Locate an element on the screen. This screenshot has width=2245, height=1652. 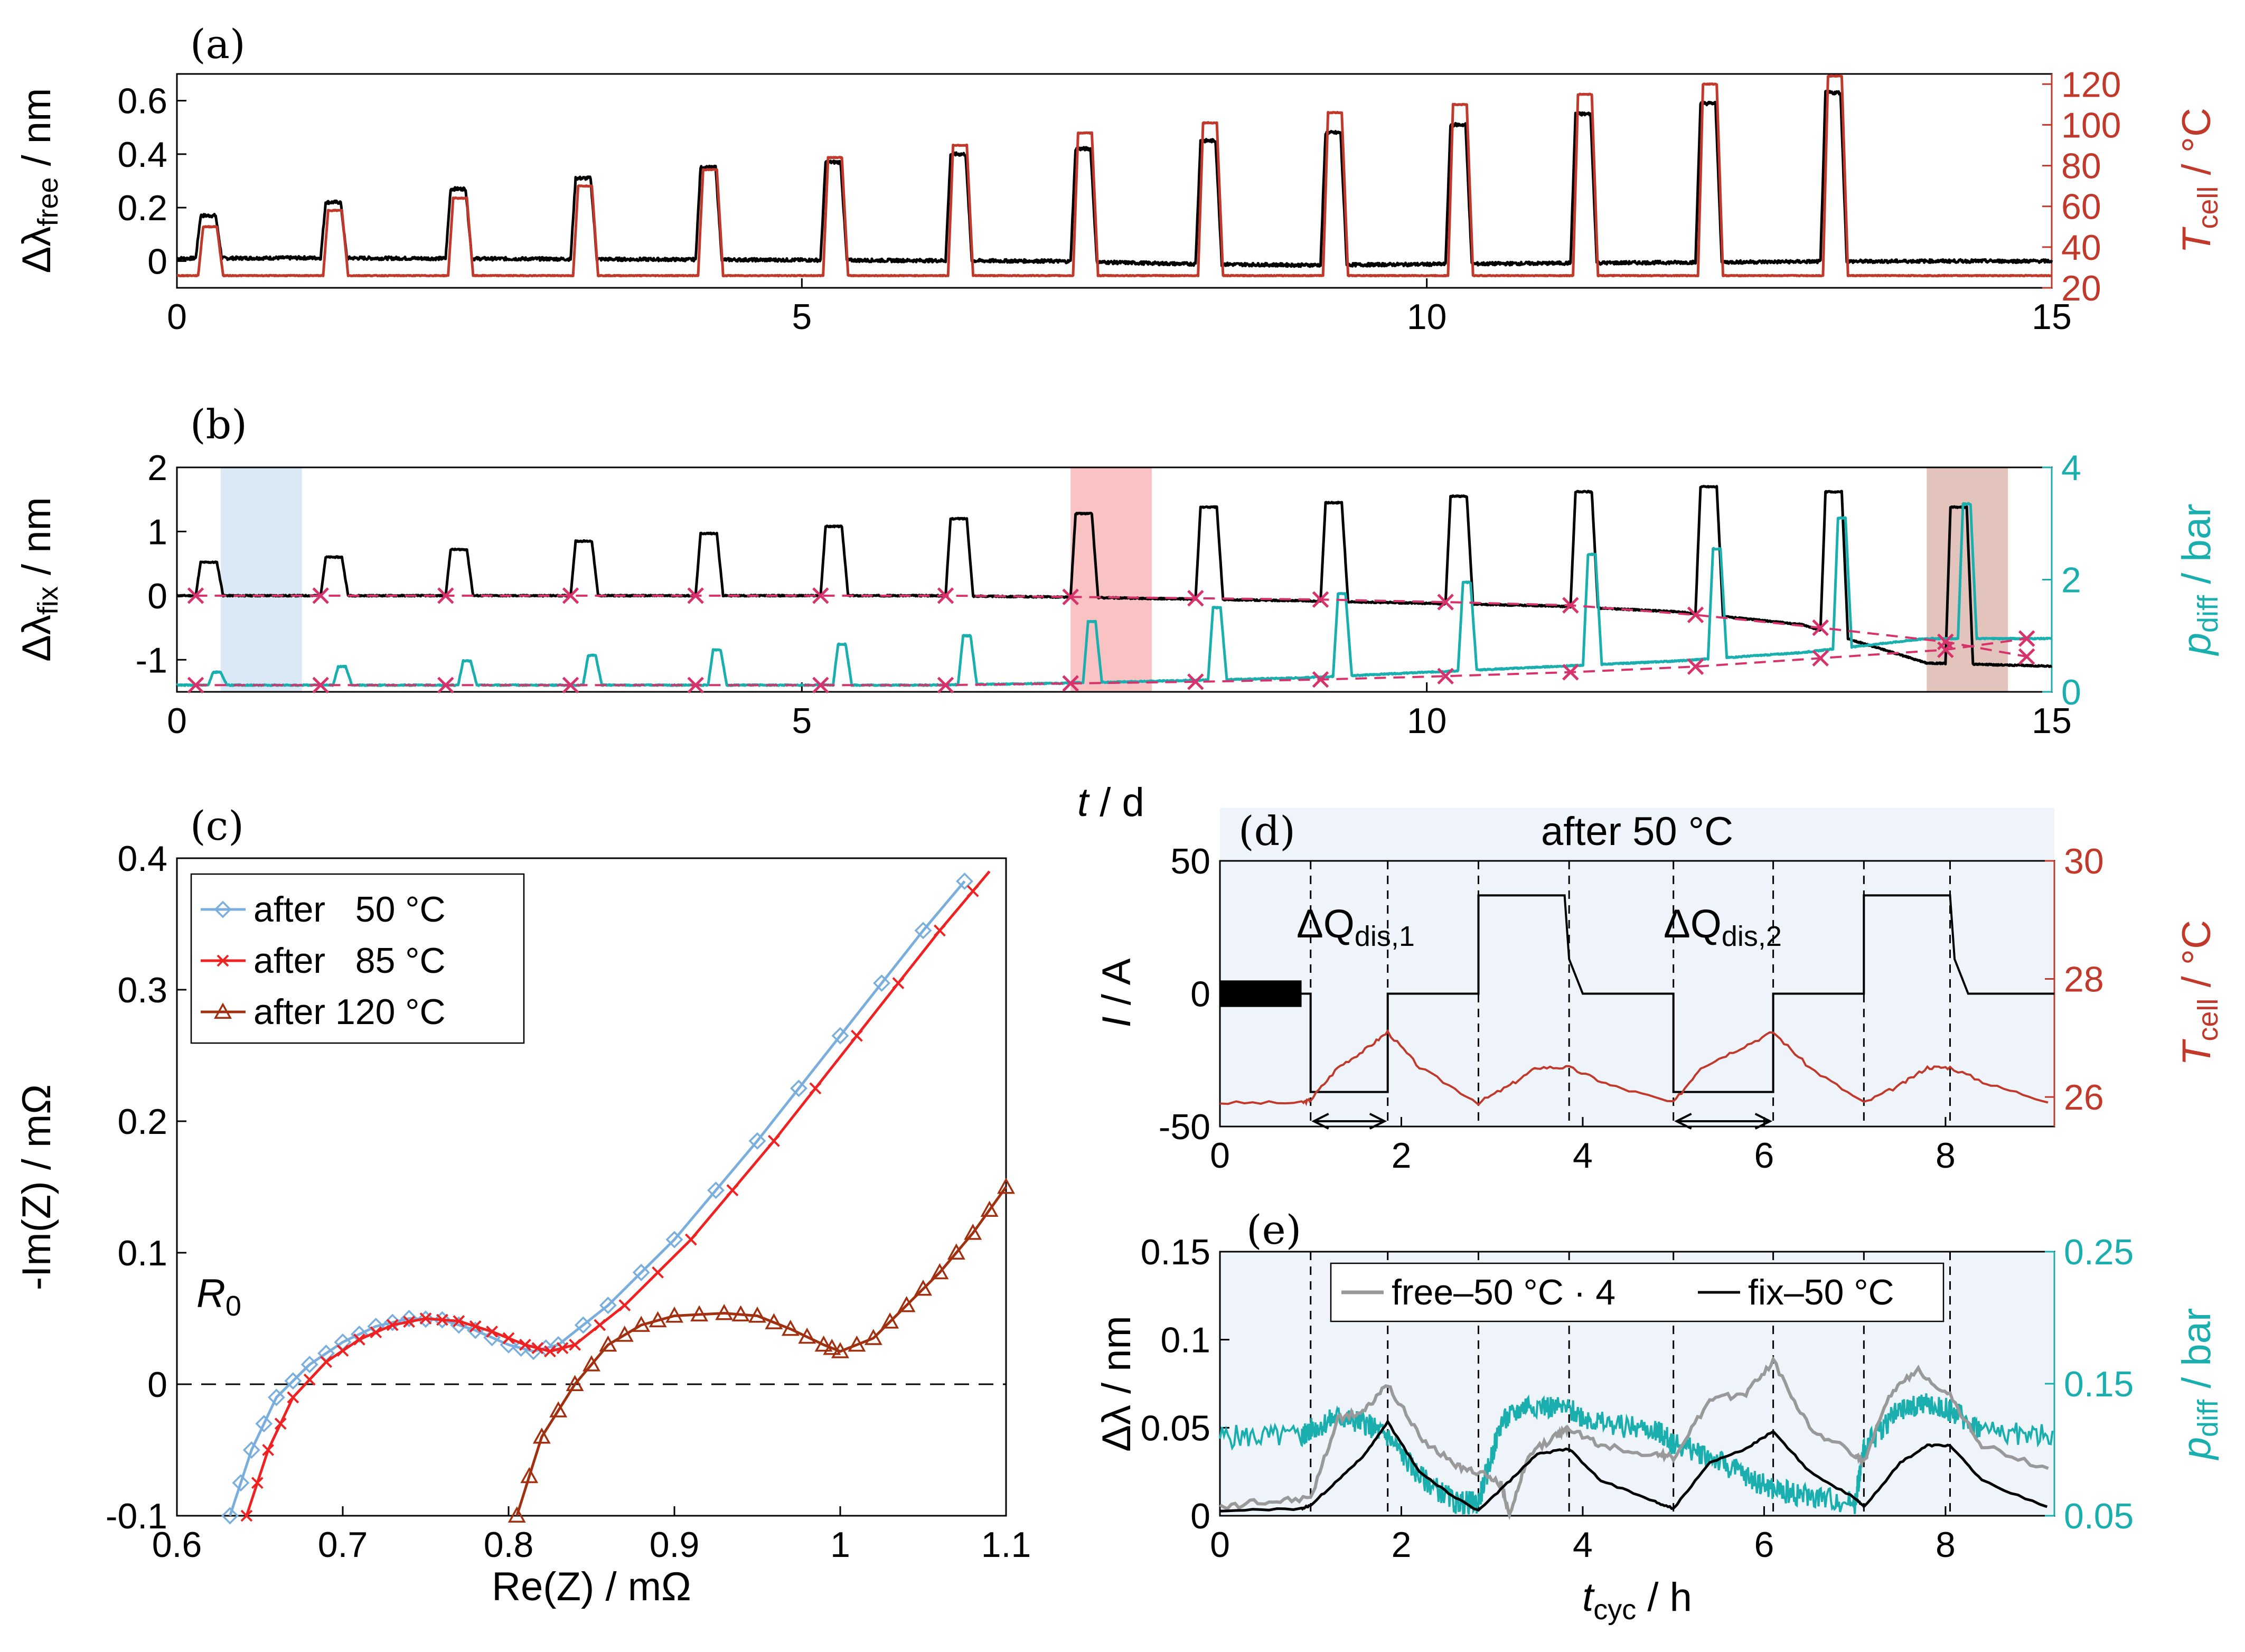
y-tick-label: 0.4 is located at coordinates (142, 155).